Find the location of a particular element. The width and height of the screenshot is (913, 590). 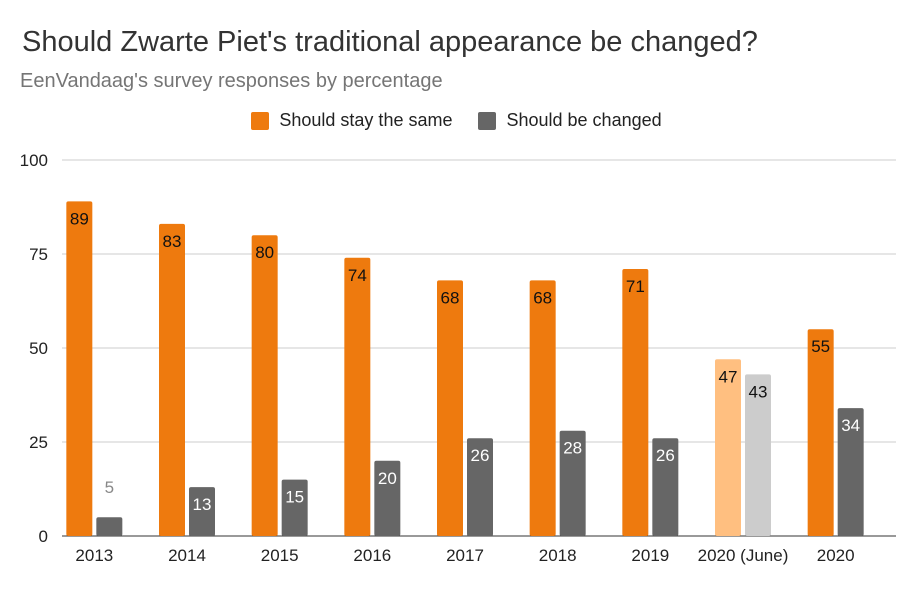

data-label-changed-2017: 26 is located at coordinates (480, 455).